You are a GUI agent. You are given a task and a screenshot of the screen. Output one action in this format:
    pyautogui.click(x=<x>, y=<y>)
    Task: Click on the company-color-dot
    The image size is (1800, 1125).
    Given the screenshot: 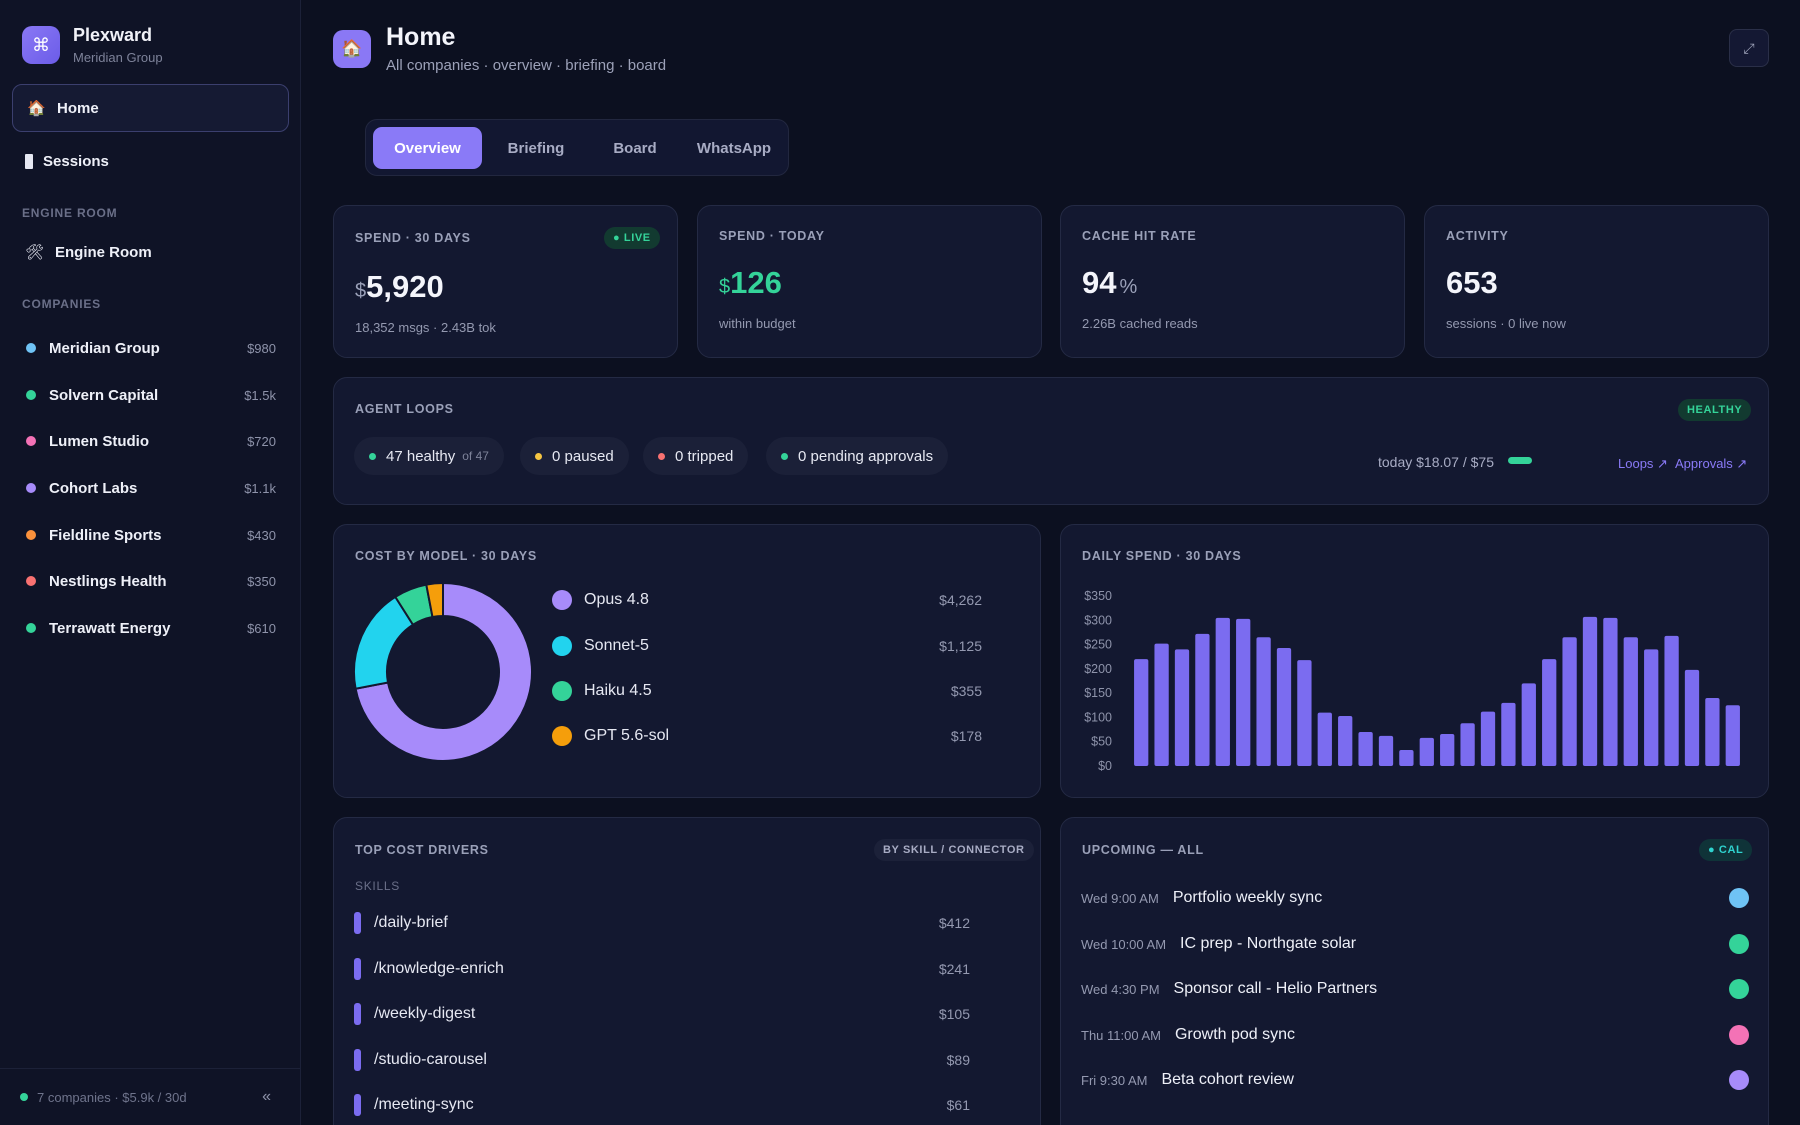 What is the action you would take?
    pyautogui.click(x=31, y=488)
    